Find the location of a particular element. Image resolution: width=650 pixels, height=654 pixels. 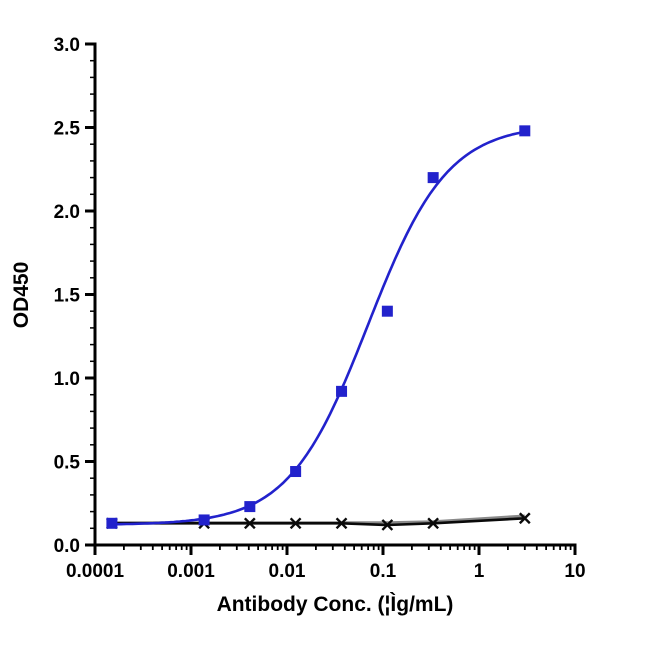

svg-text: 1.5 is located at coordinates (67, 296).